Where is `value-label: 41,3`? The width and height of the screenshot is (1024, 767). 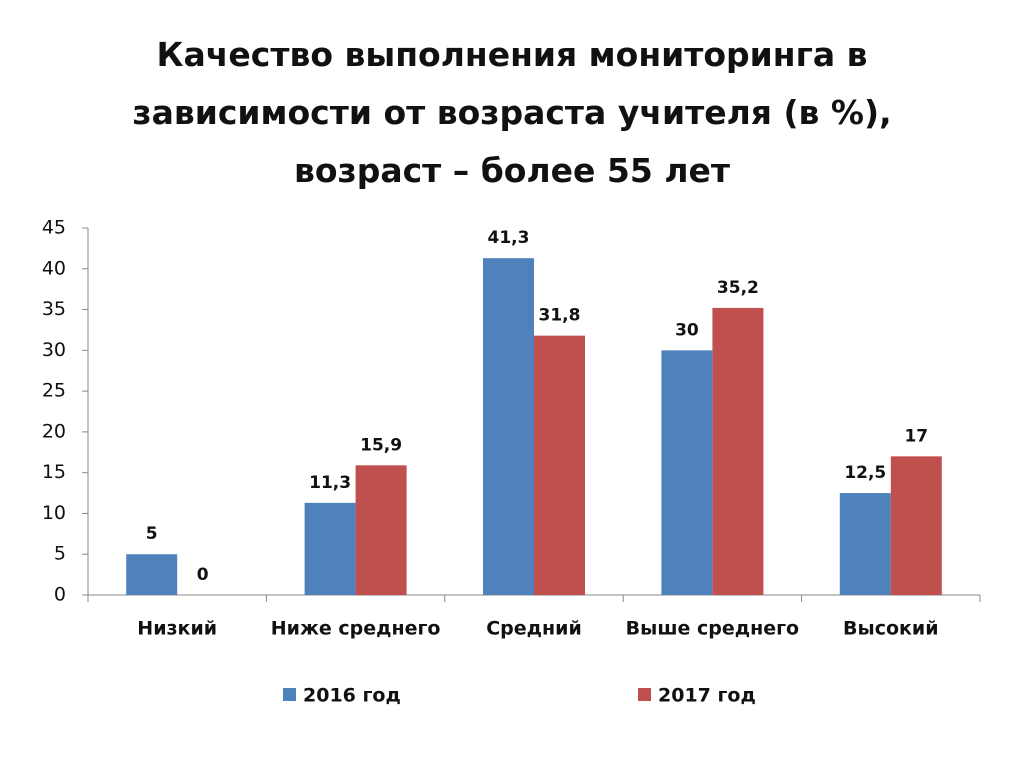 value-label: 41,3 is located at coordinates (509, 238).